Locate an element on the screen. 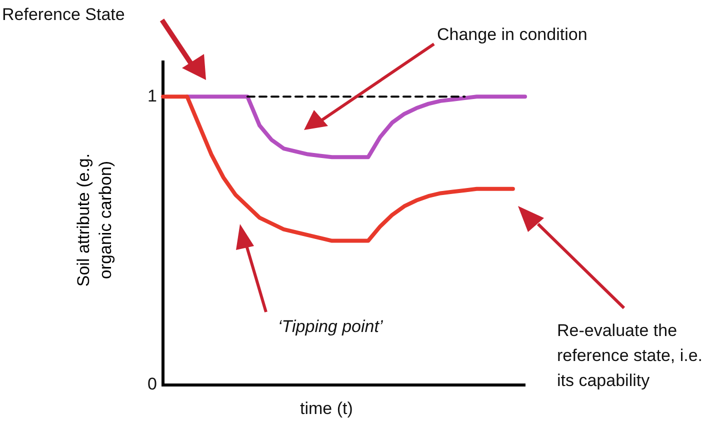 The width and height of the screenshot is (710, 426). y-tick-label: 0 is located at coordinates (152, 384).